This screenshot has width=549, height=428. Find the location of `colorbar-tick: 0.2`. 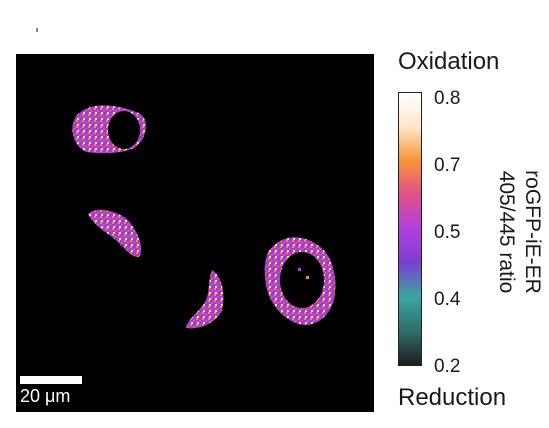

colorbar-tick: 0.2 is located at coordinates (447, 366).